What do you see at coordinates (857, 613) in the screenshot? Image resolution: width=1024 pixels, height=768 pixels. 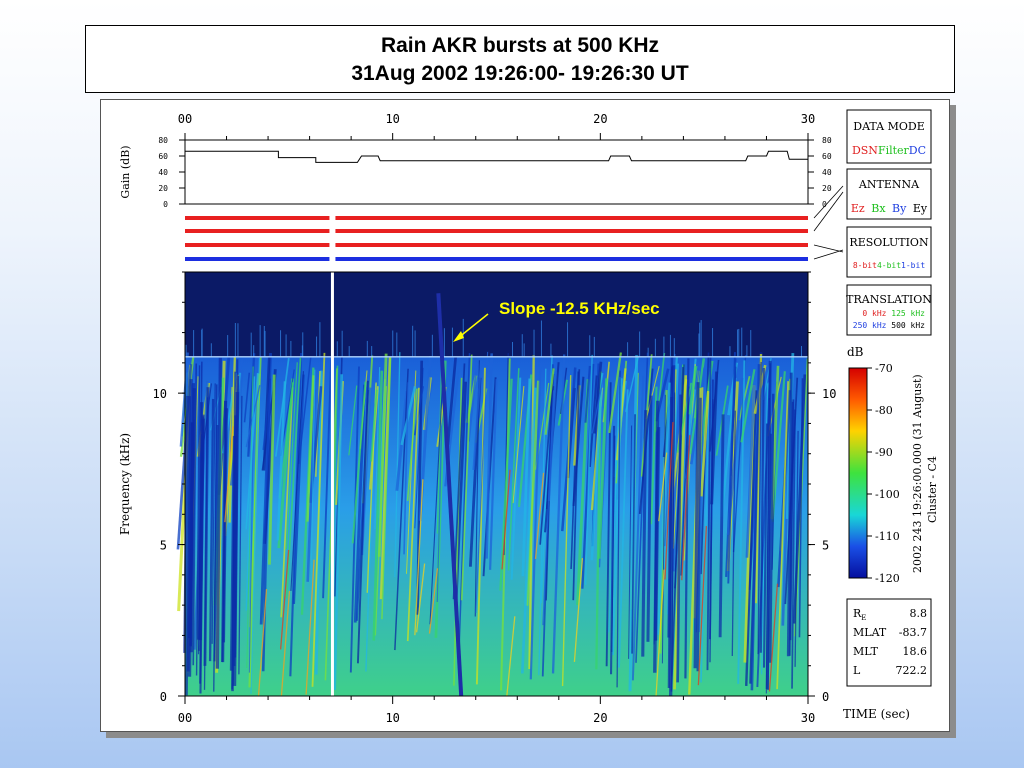 I see `orbit-info-label-main: R` at bounding box center [857, 613].